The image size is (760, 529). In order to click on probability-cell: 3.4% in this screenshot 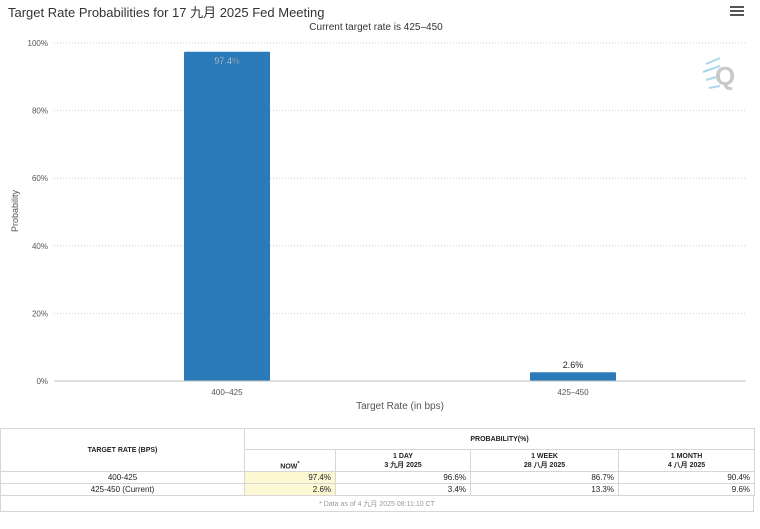, I will do `click(403, 489)`.